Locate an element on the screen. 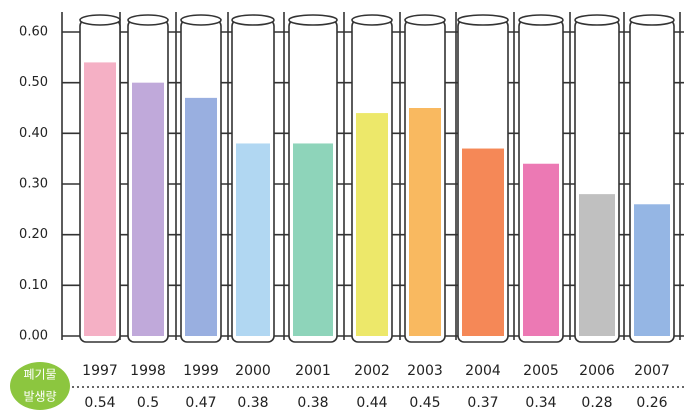 Image resolution: width=684 pixels, height=412 pixels. row-label-line: 폐기물 is located at coordinates (39, 375).